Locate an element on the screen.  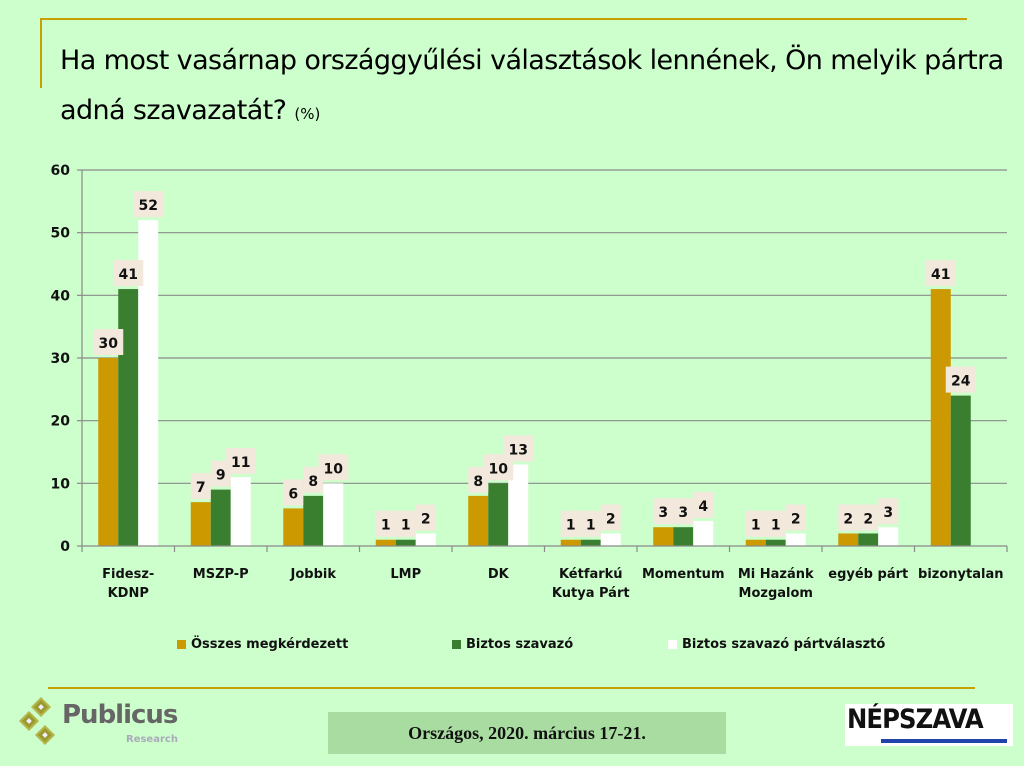
legend-item-osszes: Összes megkérdezett is located at coordinates (262, 644).